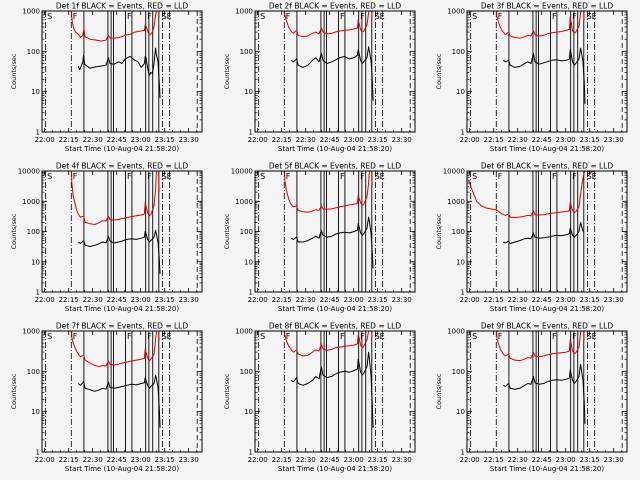  I want to click on panel-title: Det 2f BLACK = Events, RED = LLD, so click(335, 6).